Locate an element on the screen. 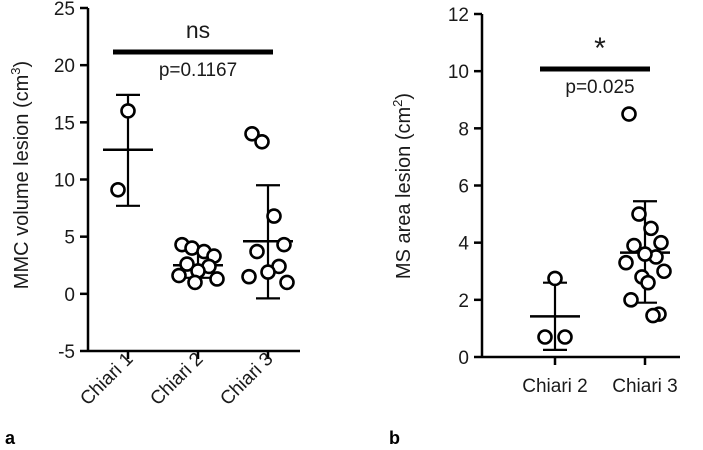 Image resolution: width=703 pixels, height=450 pixels. panel-b-y-axis-label: MS area lesion (cm2) is located at coordinates (402, 186).